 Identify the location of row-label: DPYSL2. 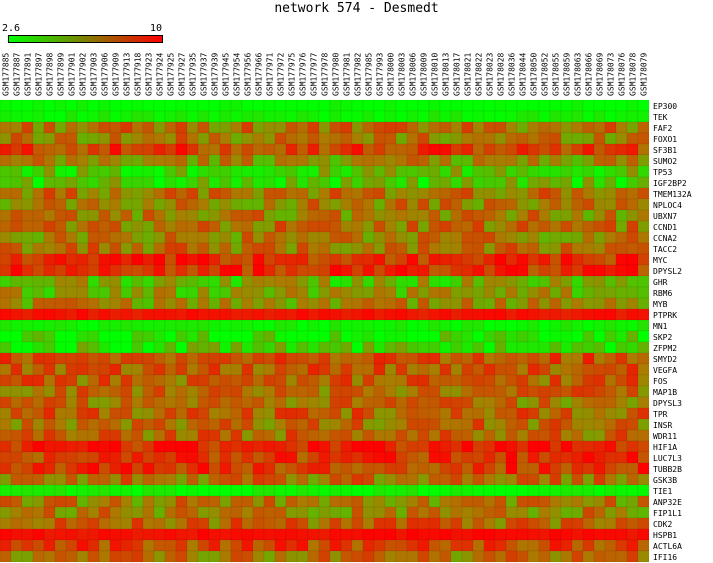
(667, 271).